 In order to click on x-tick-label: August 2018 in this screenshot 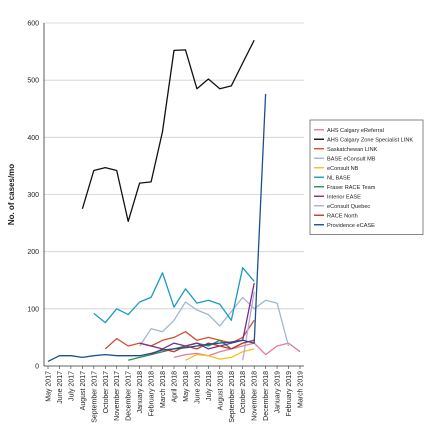, I will do `click(220, 390)`.